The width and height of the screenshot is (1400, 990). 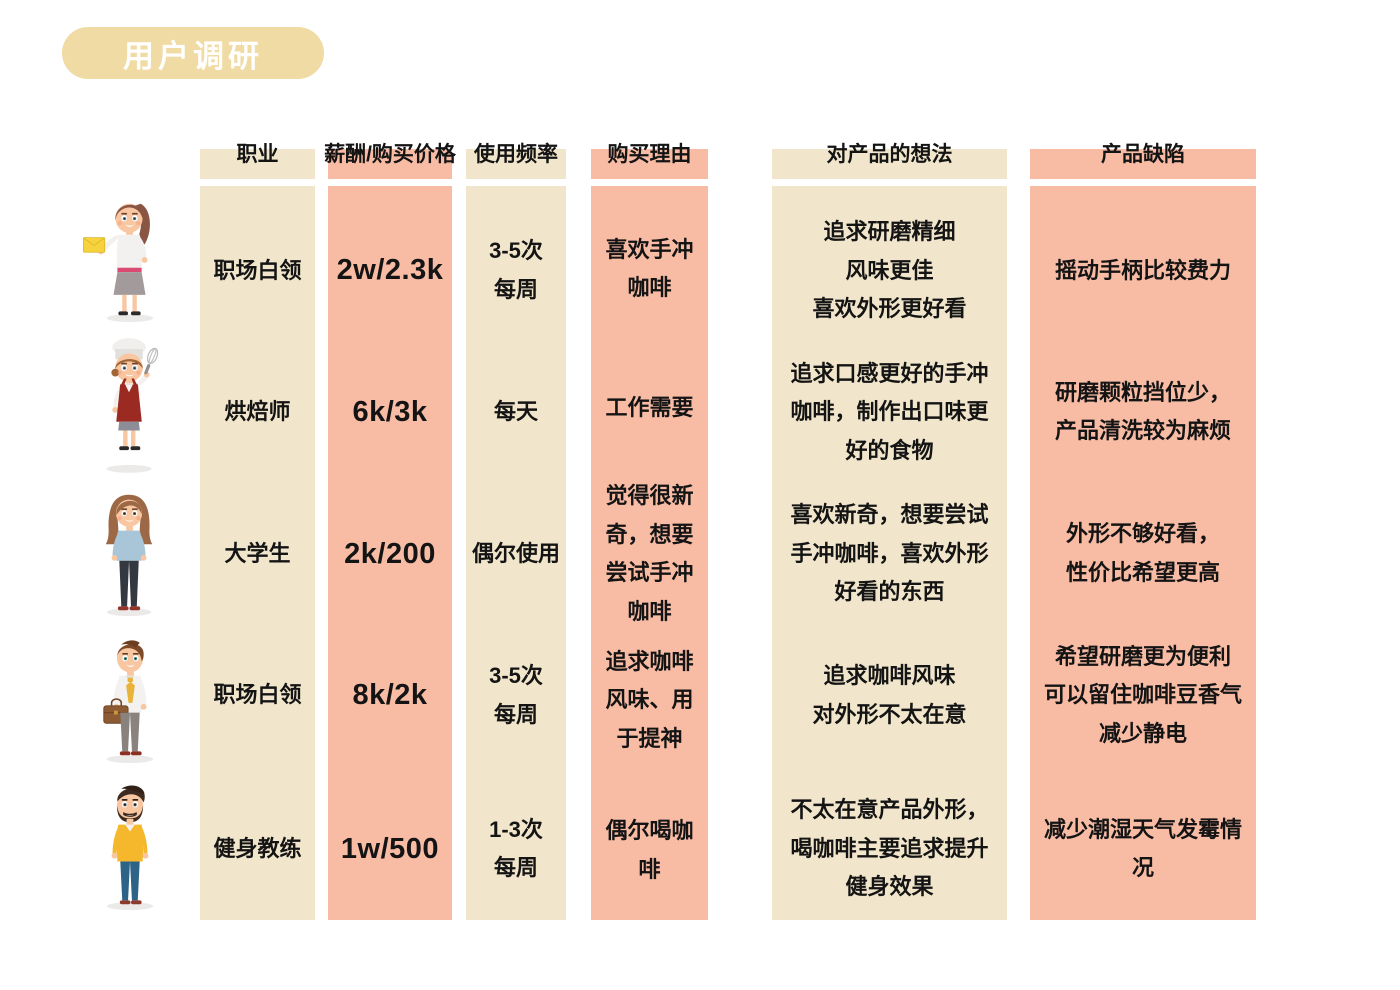 I want to click on column-header-label: 使用频率, so click(x=516, y=154).